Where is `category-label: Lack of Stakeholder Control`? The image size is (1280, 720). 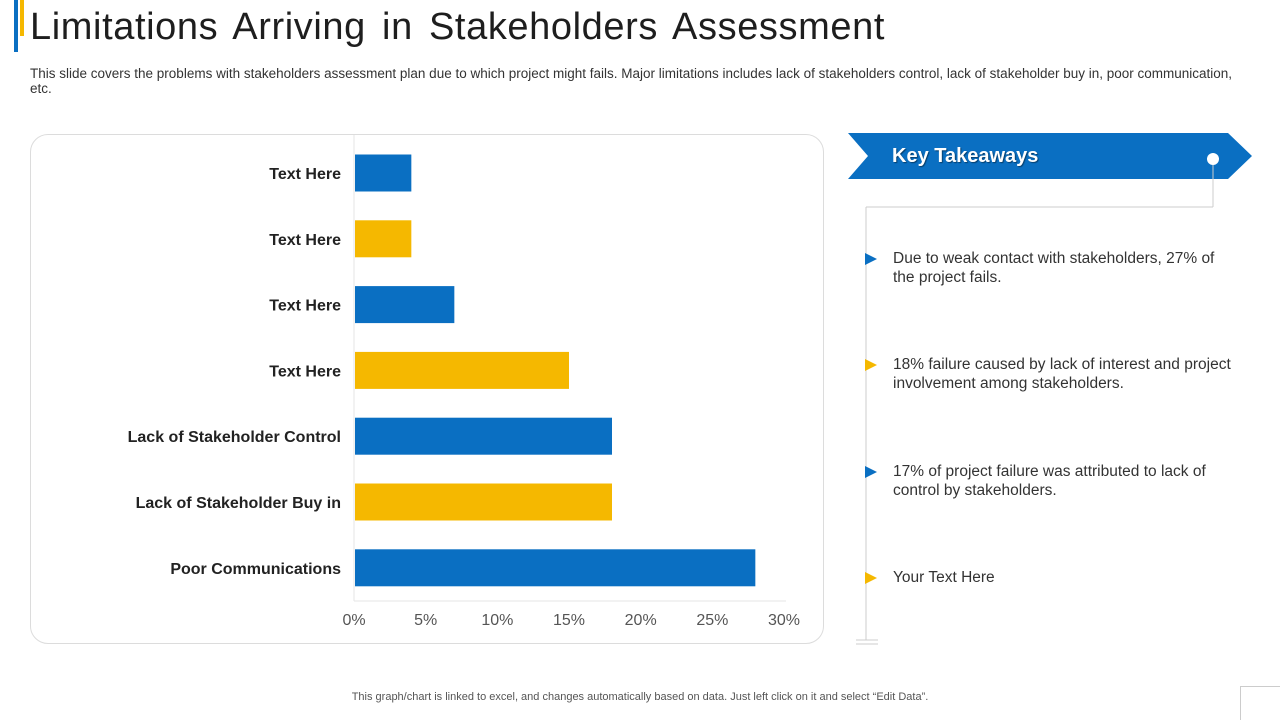
category-label: Lack of Stakeholder Control is located at coordinates (234, 437).